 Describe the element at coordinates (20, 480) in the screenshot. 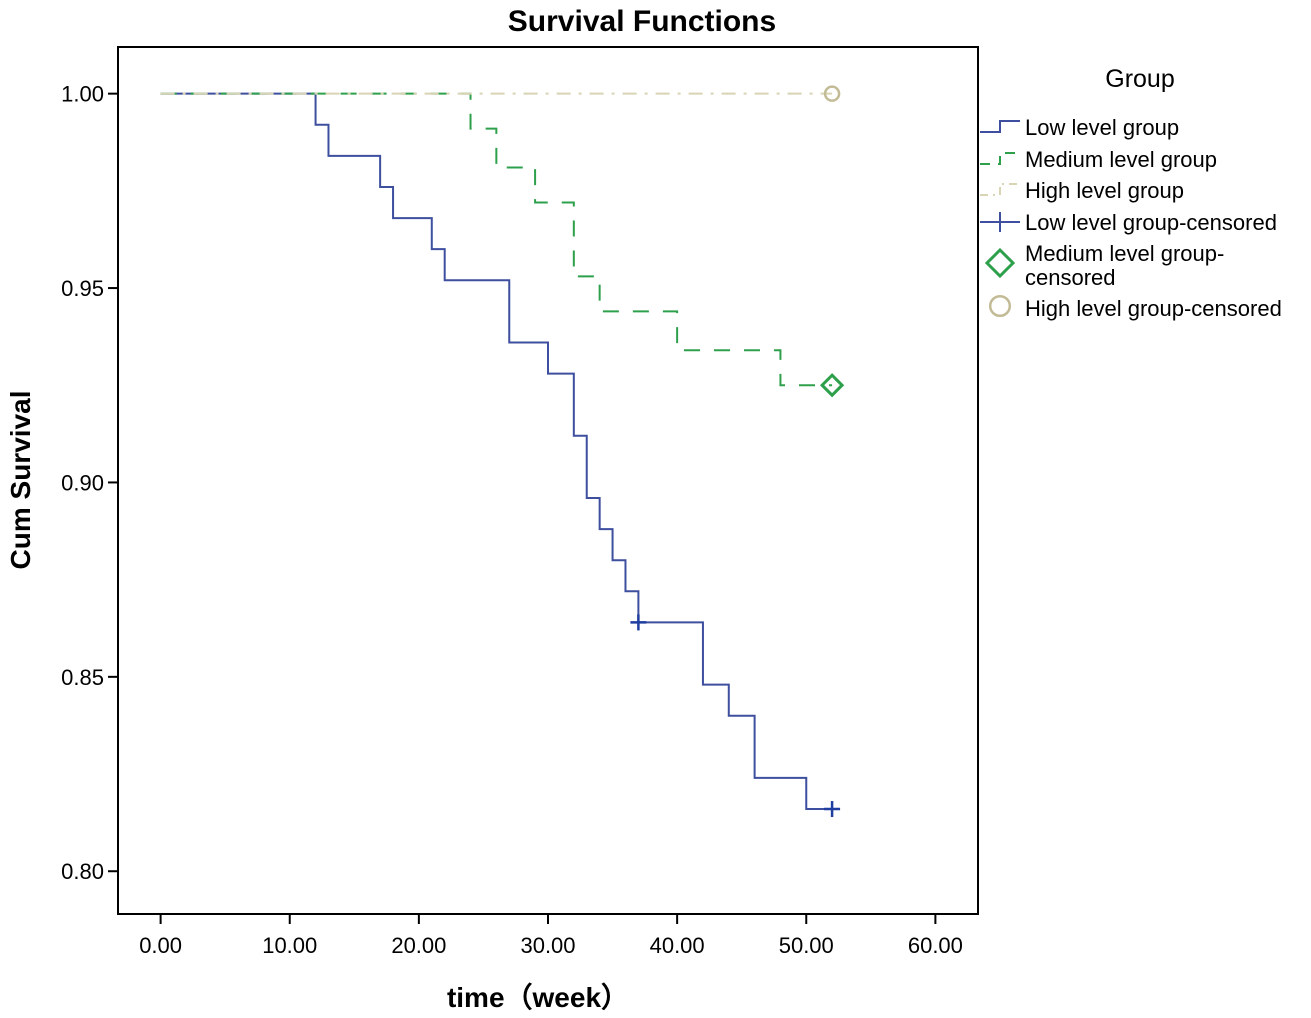

I see `y-axis-title: Cum Survival` at that location.